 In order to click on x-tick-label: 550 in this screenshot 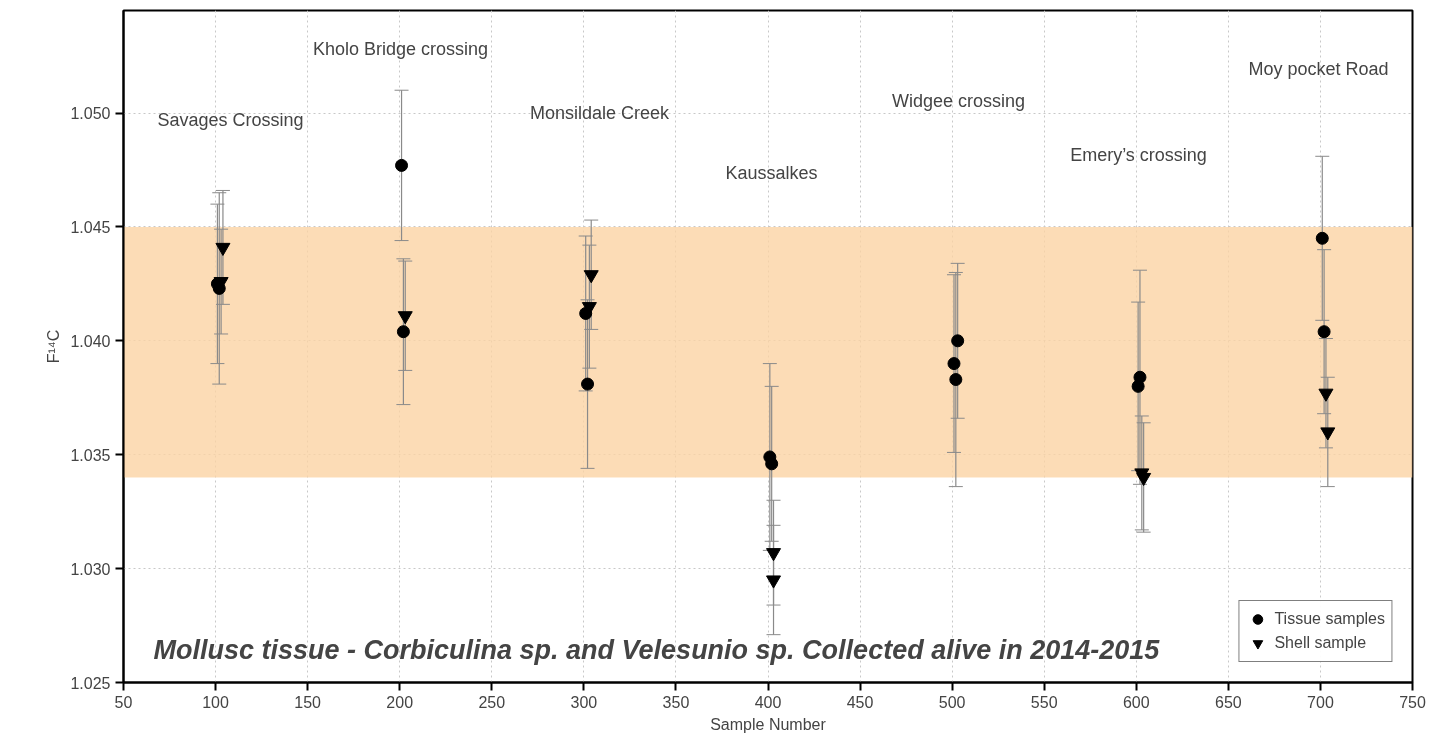, I will do `click(1044, 702)`.